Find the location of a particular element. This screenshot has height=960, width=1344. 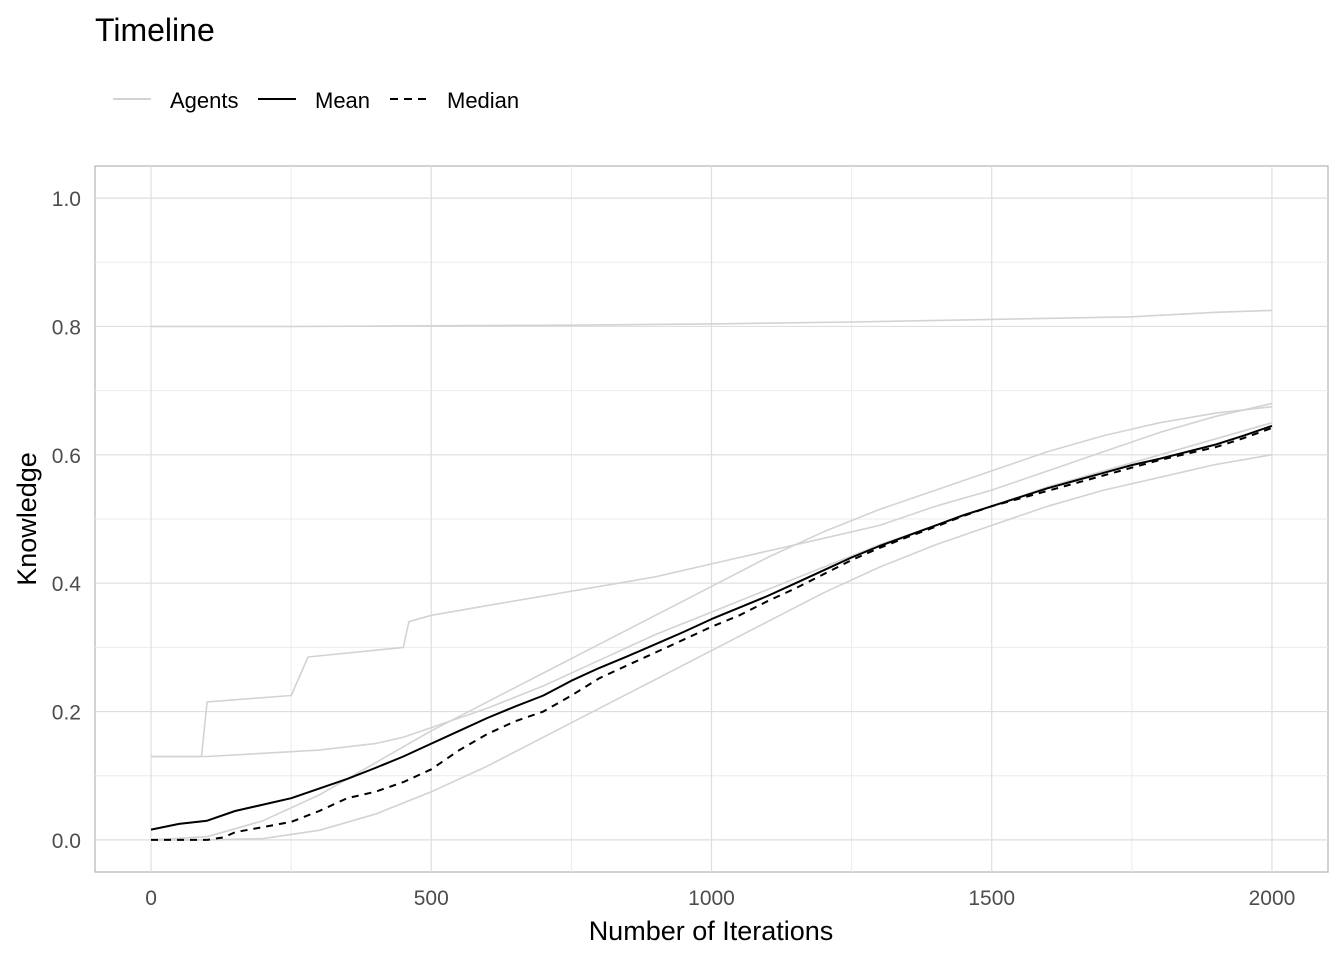

x-tick-label: 500 is located at coordinates (431, 898).